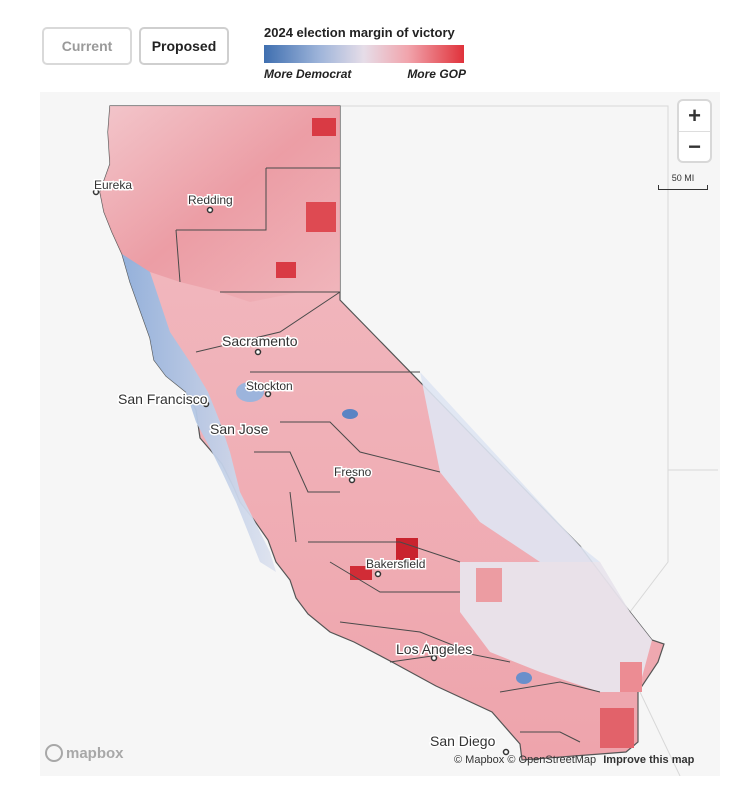 The width and height of the screenshot is (734, 793). What do you see at coordinates (365, 74) in the screenshot?
I see `legend-labels: More Democrat More GOP` at bounding box center [365, 74].